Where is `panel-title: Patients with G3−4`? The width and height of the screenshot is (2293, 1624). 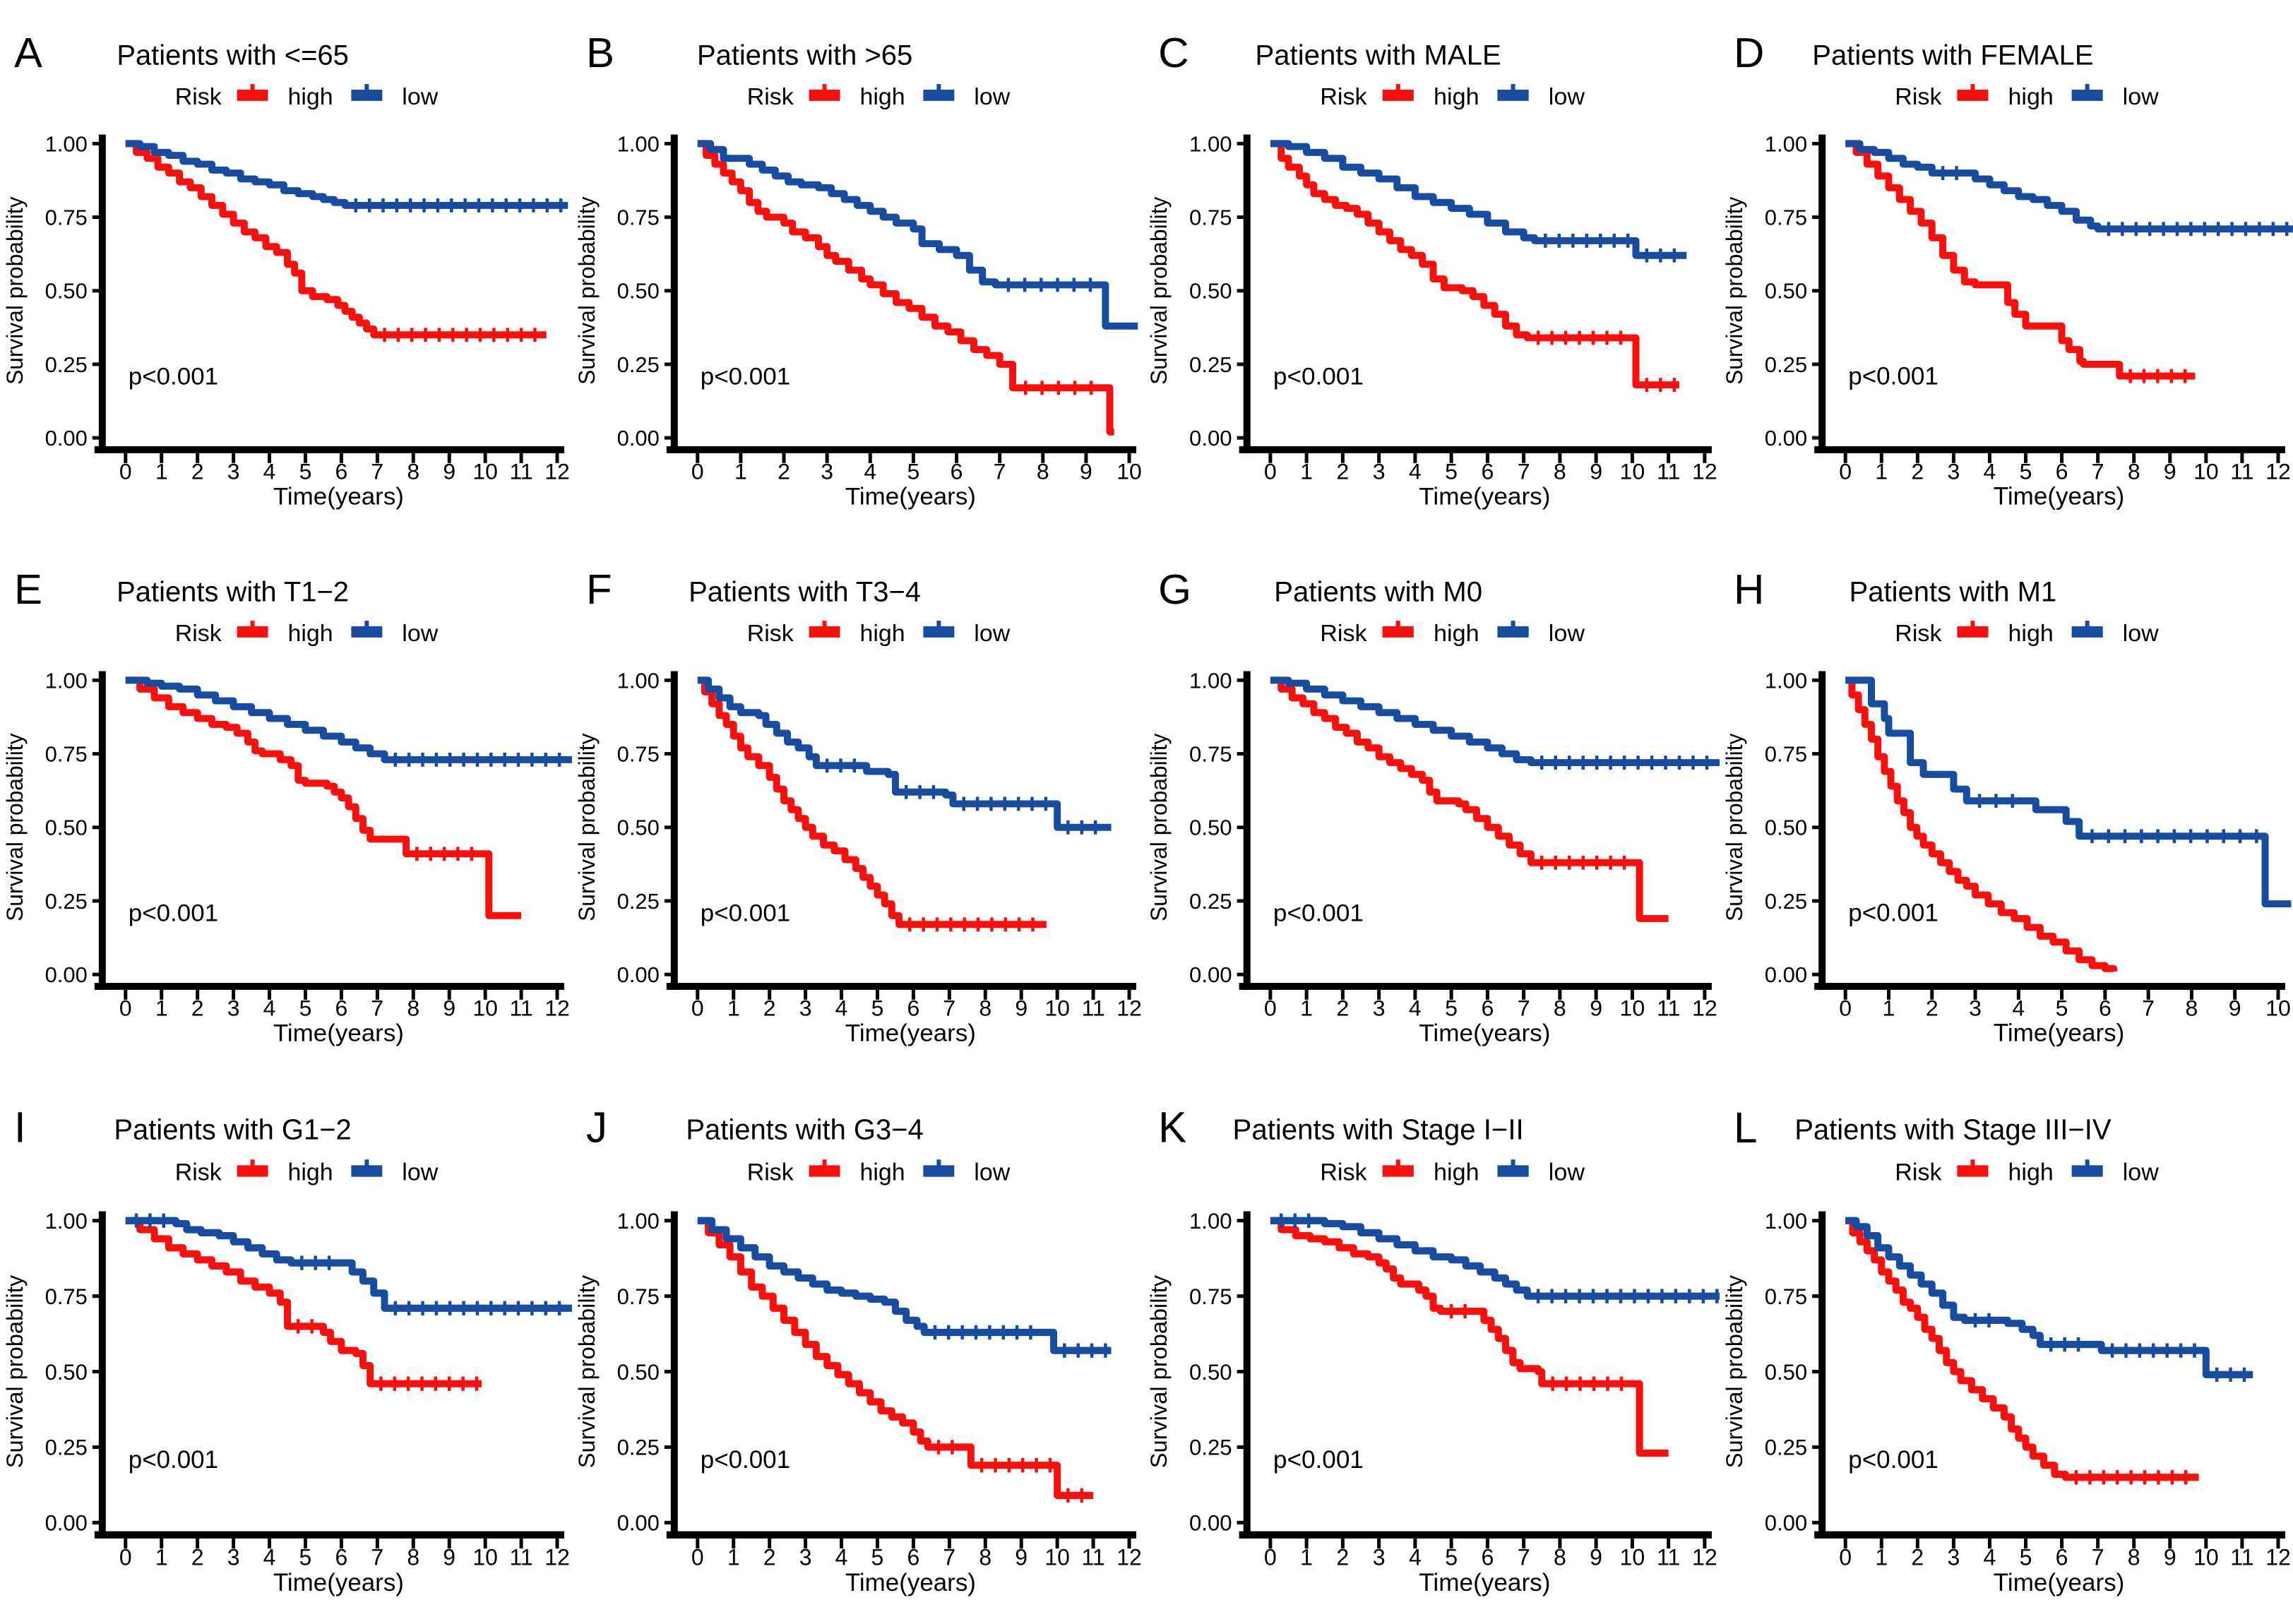
panel-title: Patients with G3−4 is located at coordinates (804, 1129).